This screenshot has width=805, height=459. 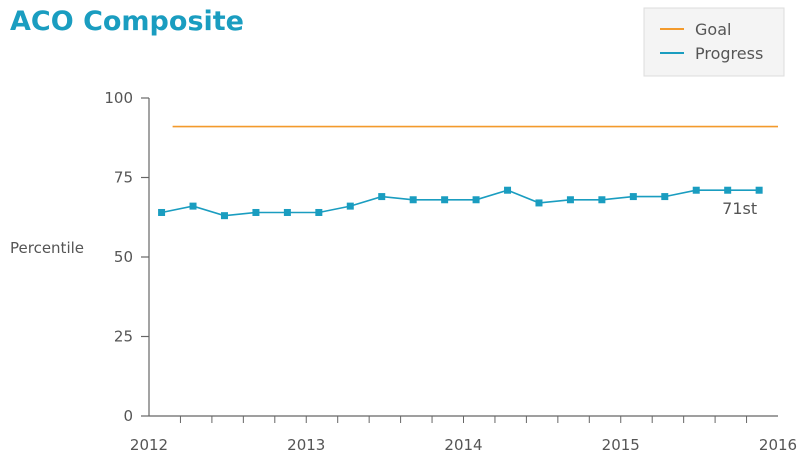 What do you see at coordinates (463, 445) in the screenshot?
I see `x-tick-label: 2014` at bounding box center [463, 445].